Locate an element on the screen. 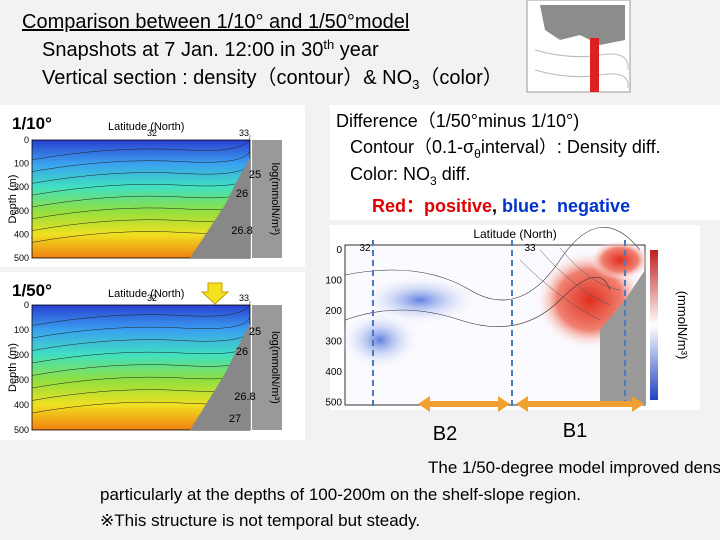 This screenshot has height=540, width=720. pointer-arrow is located at coordinates (215, 293).